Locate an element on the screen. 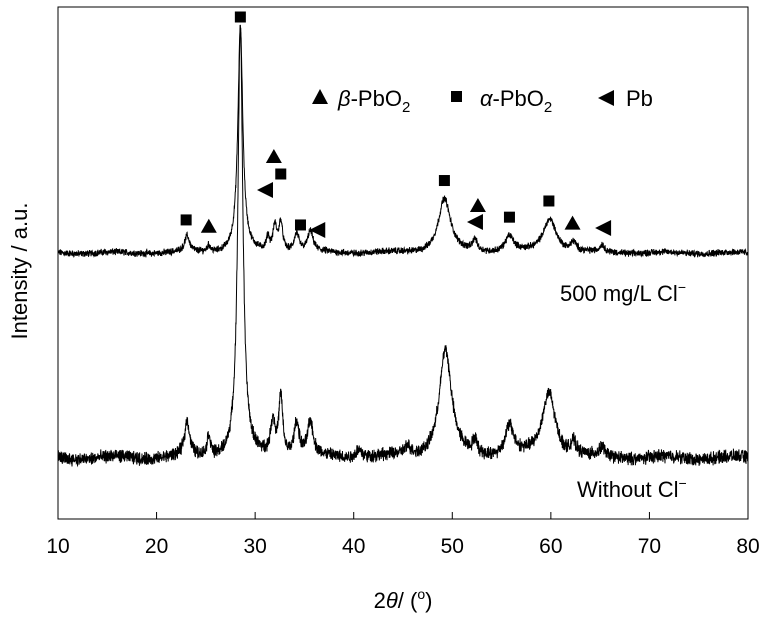  x-tick-label: 20 is located at coordinates (156, 546).